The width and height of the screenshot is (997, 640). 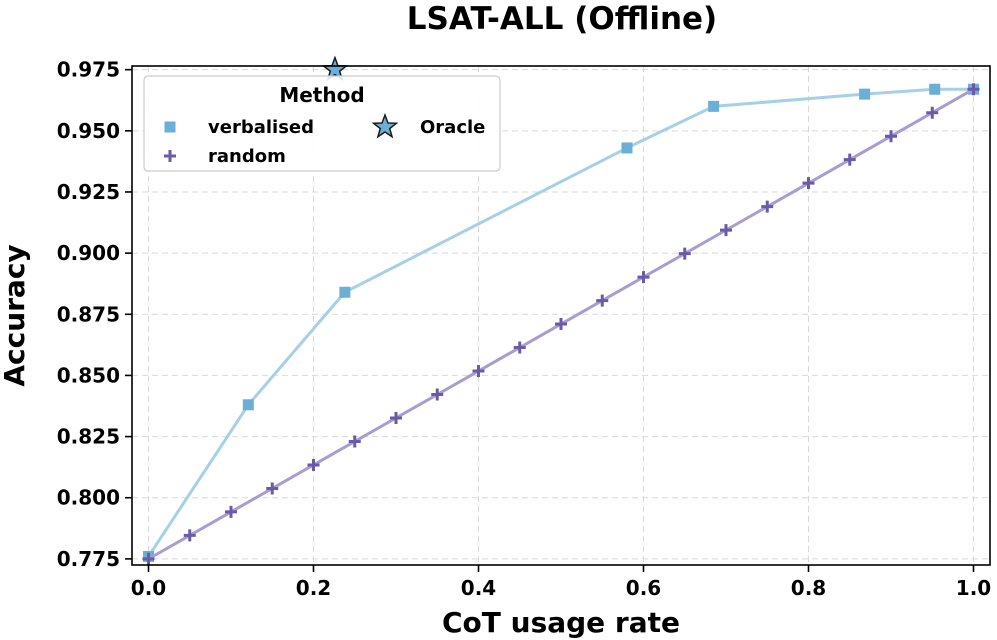 What do you see at coordinates (561, 622) in the screenshot?
I see `x-axis-label: CoT usage rate` at bounding box center [561, 622].